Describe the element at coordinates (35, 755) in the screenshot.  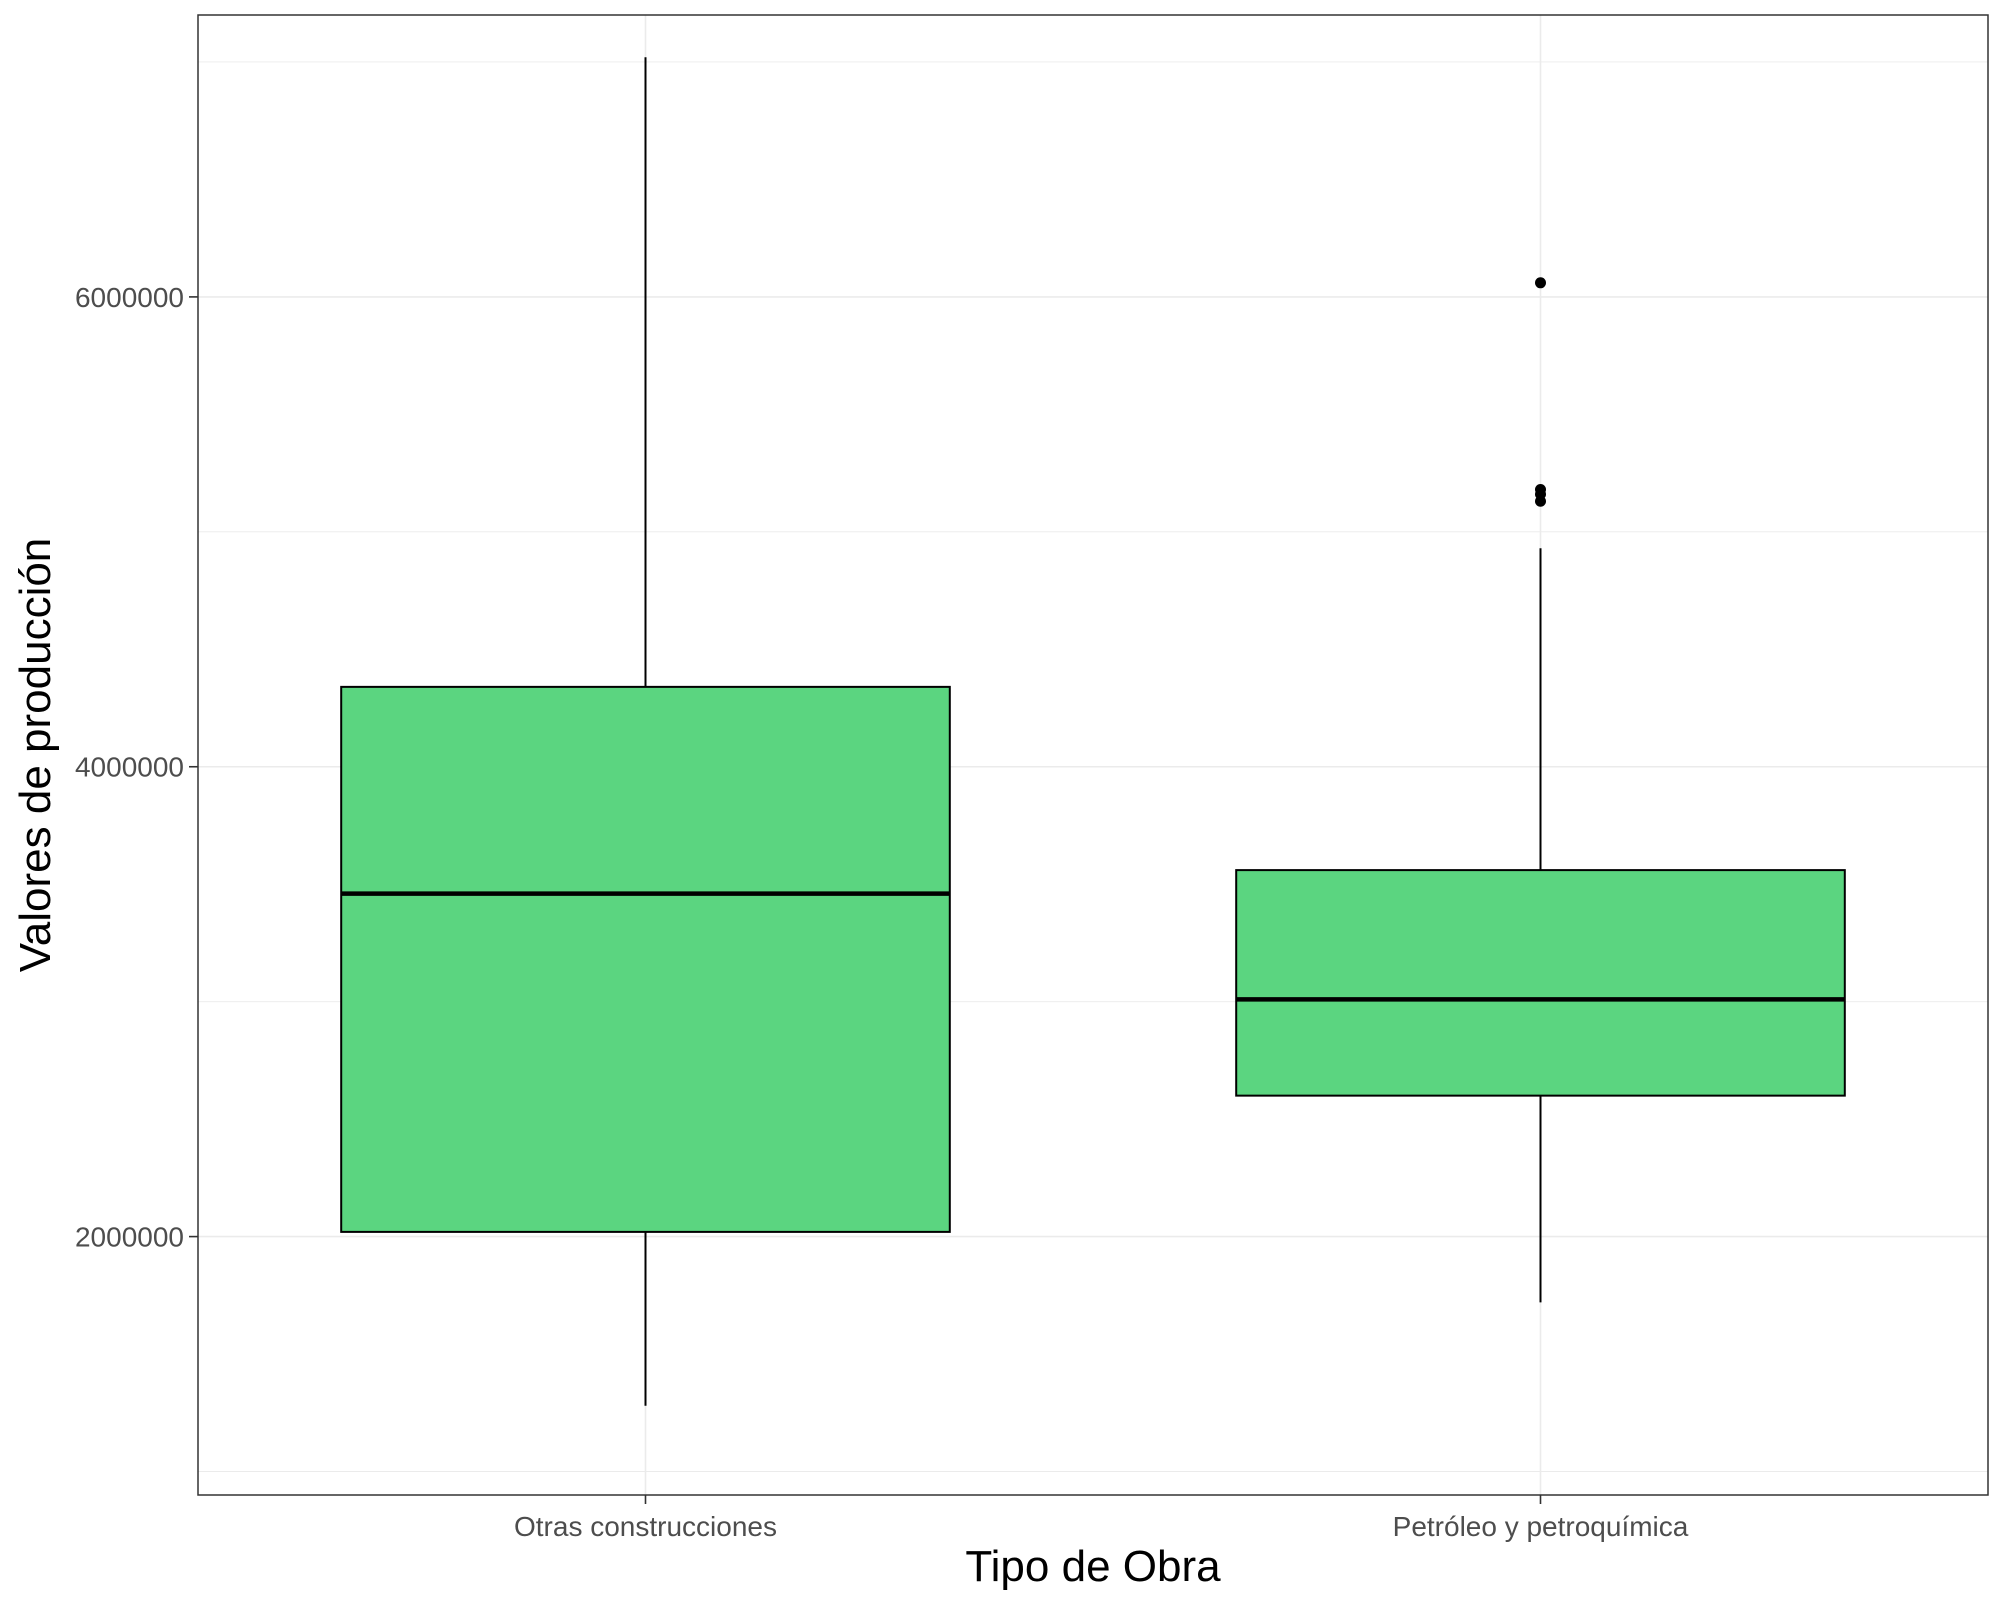
I see `y-axis-title: Valores de producción` at that location.